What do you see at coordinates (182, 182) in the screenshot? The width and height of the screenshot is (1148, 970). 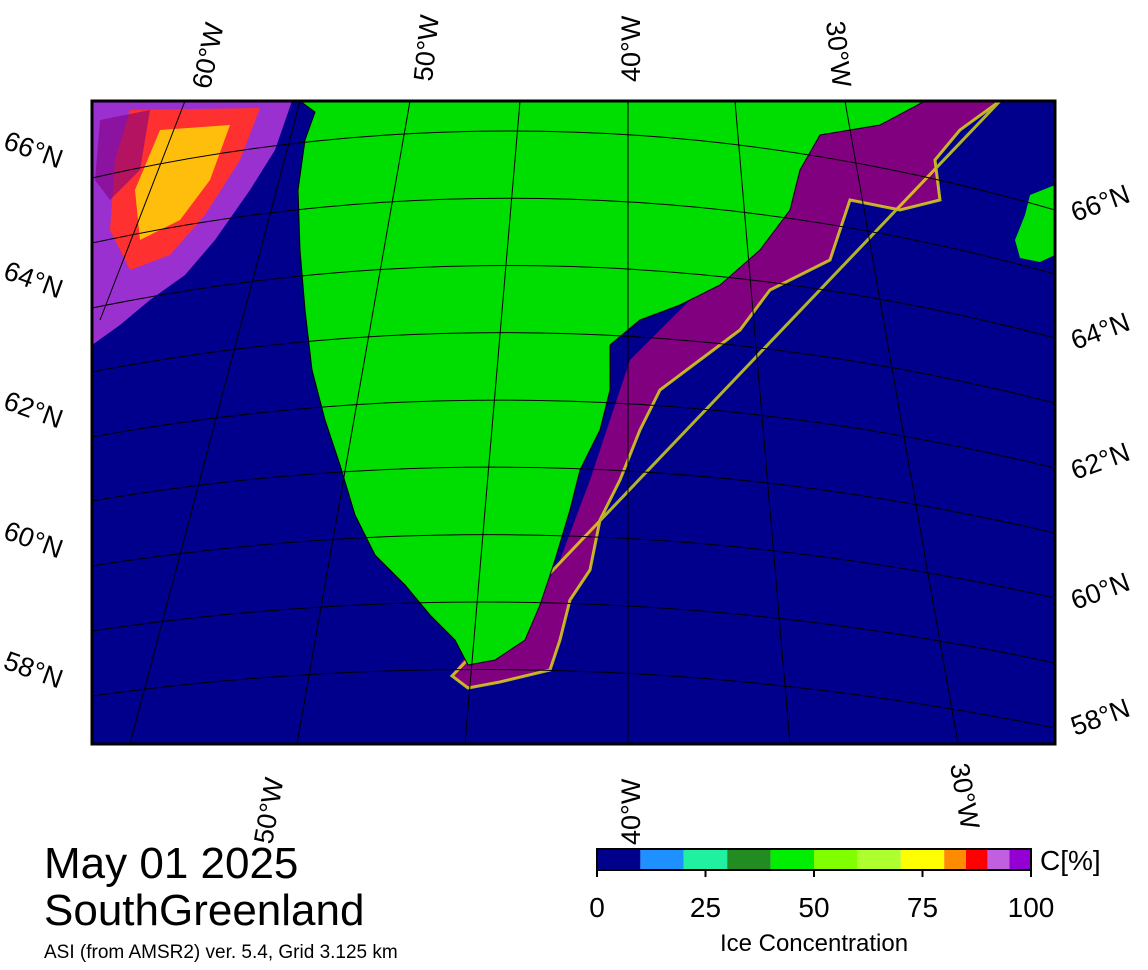 I see `west-ice-yellow` at bounding box center [182, 182].